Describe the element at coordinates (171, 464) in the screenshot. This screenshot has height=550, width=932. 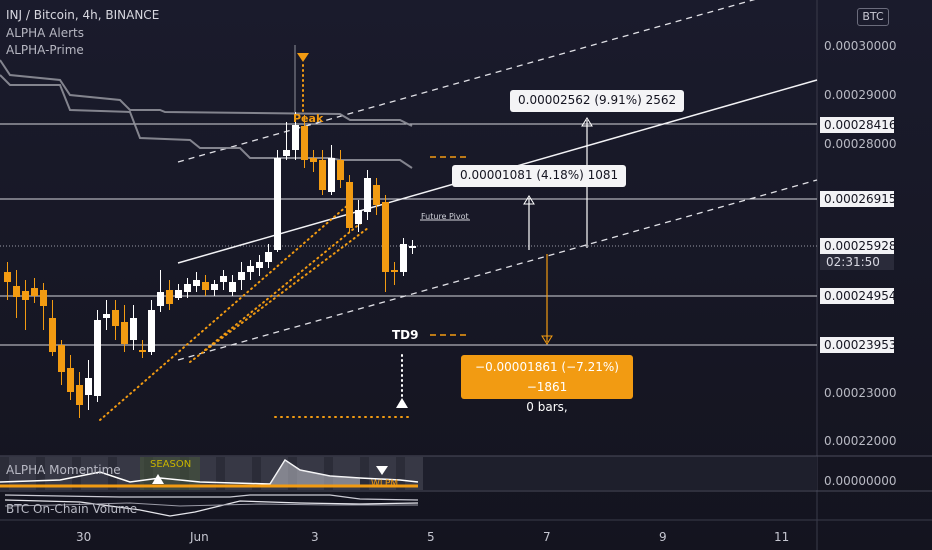
I see `momentum-overlay-label: SEASON` at that location.